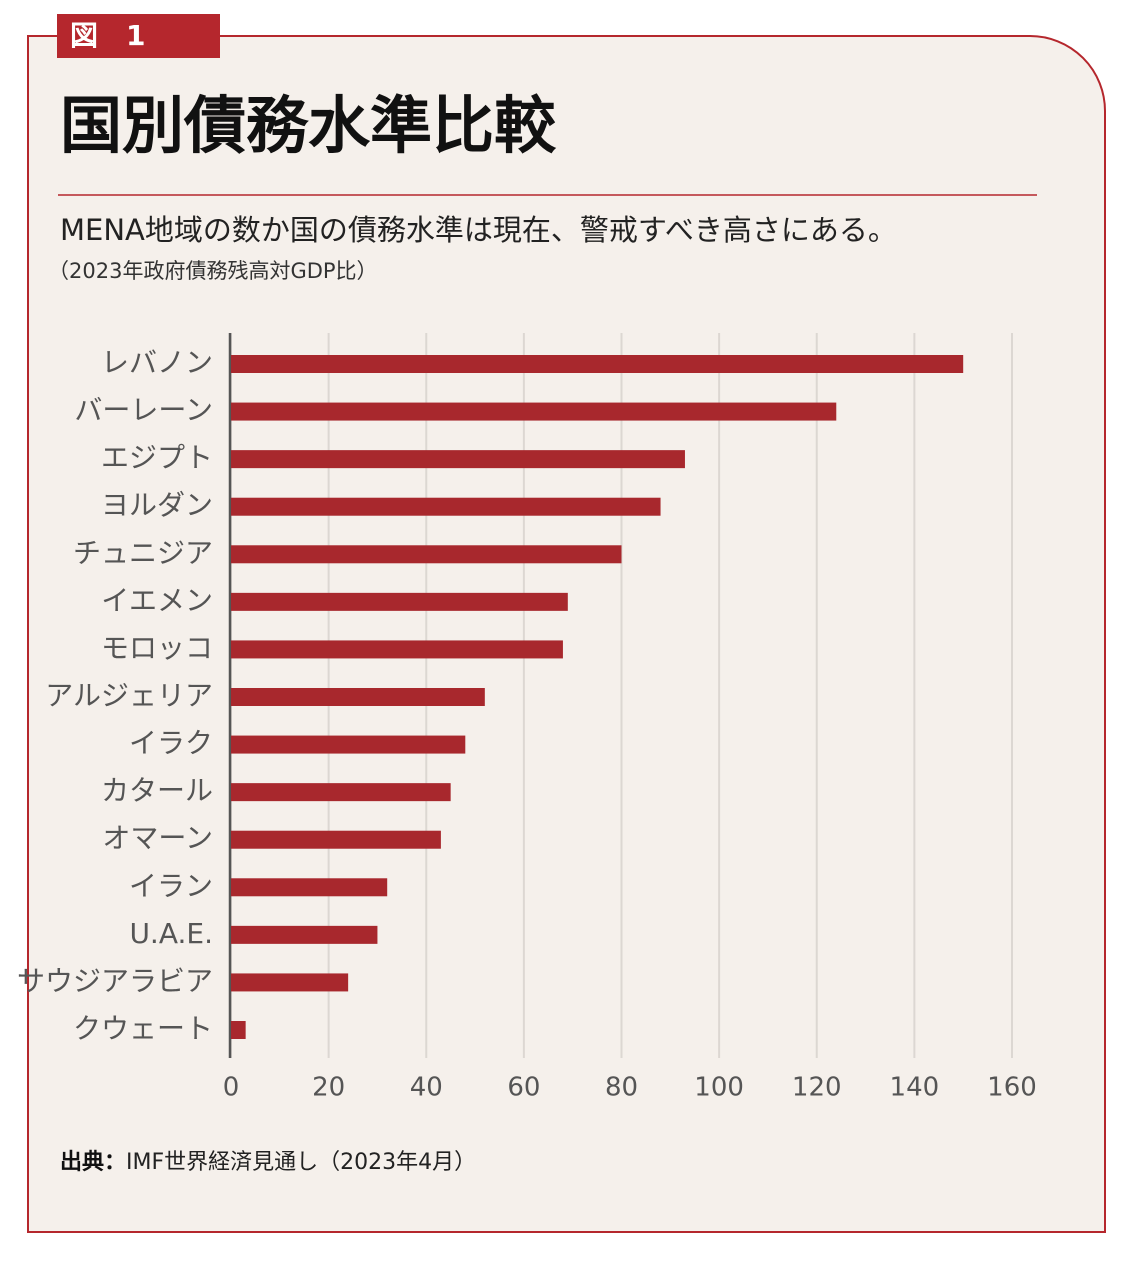 This screenshot has height=1263, width=1138. I want to click on y-tick-label: カタール, so click(157, 790).